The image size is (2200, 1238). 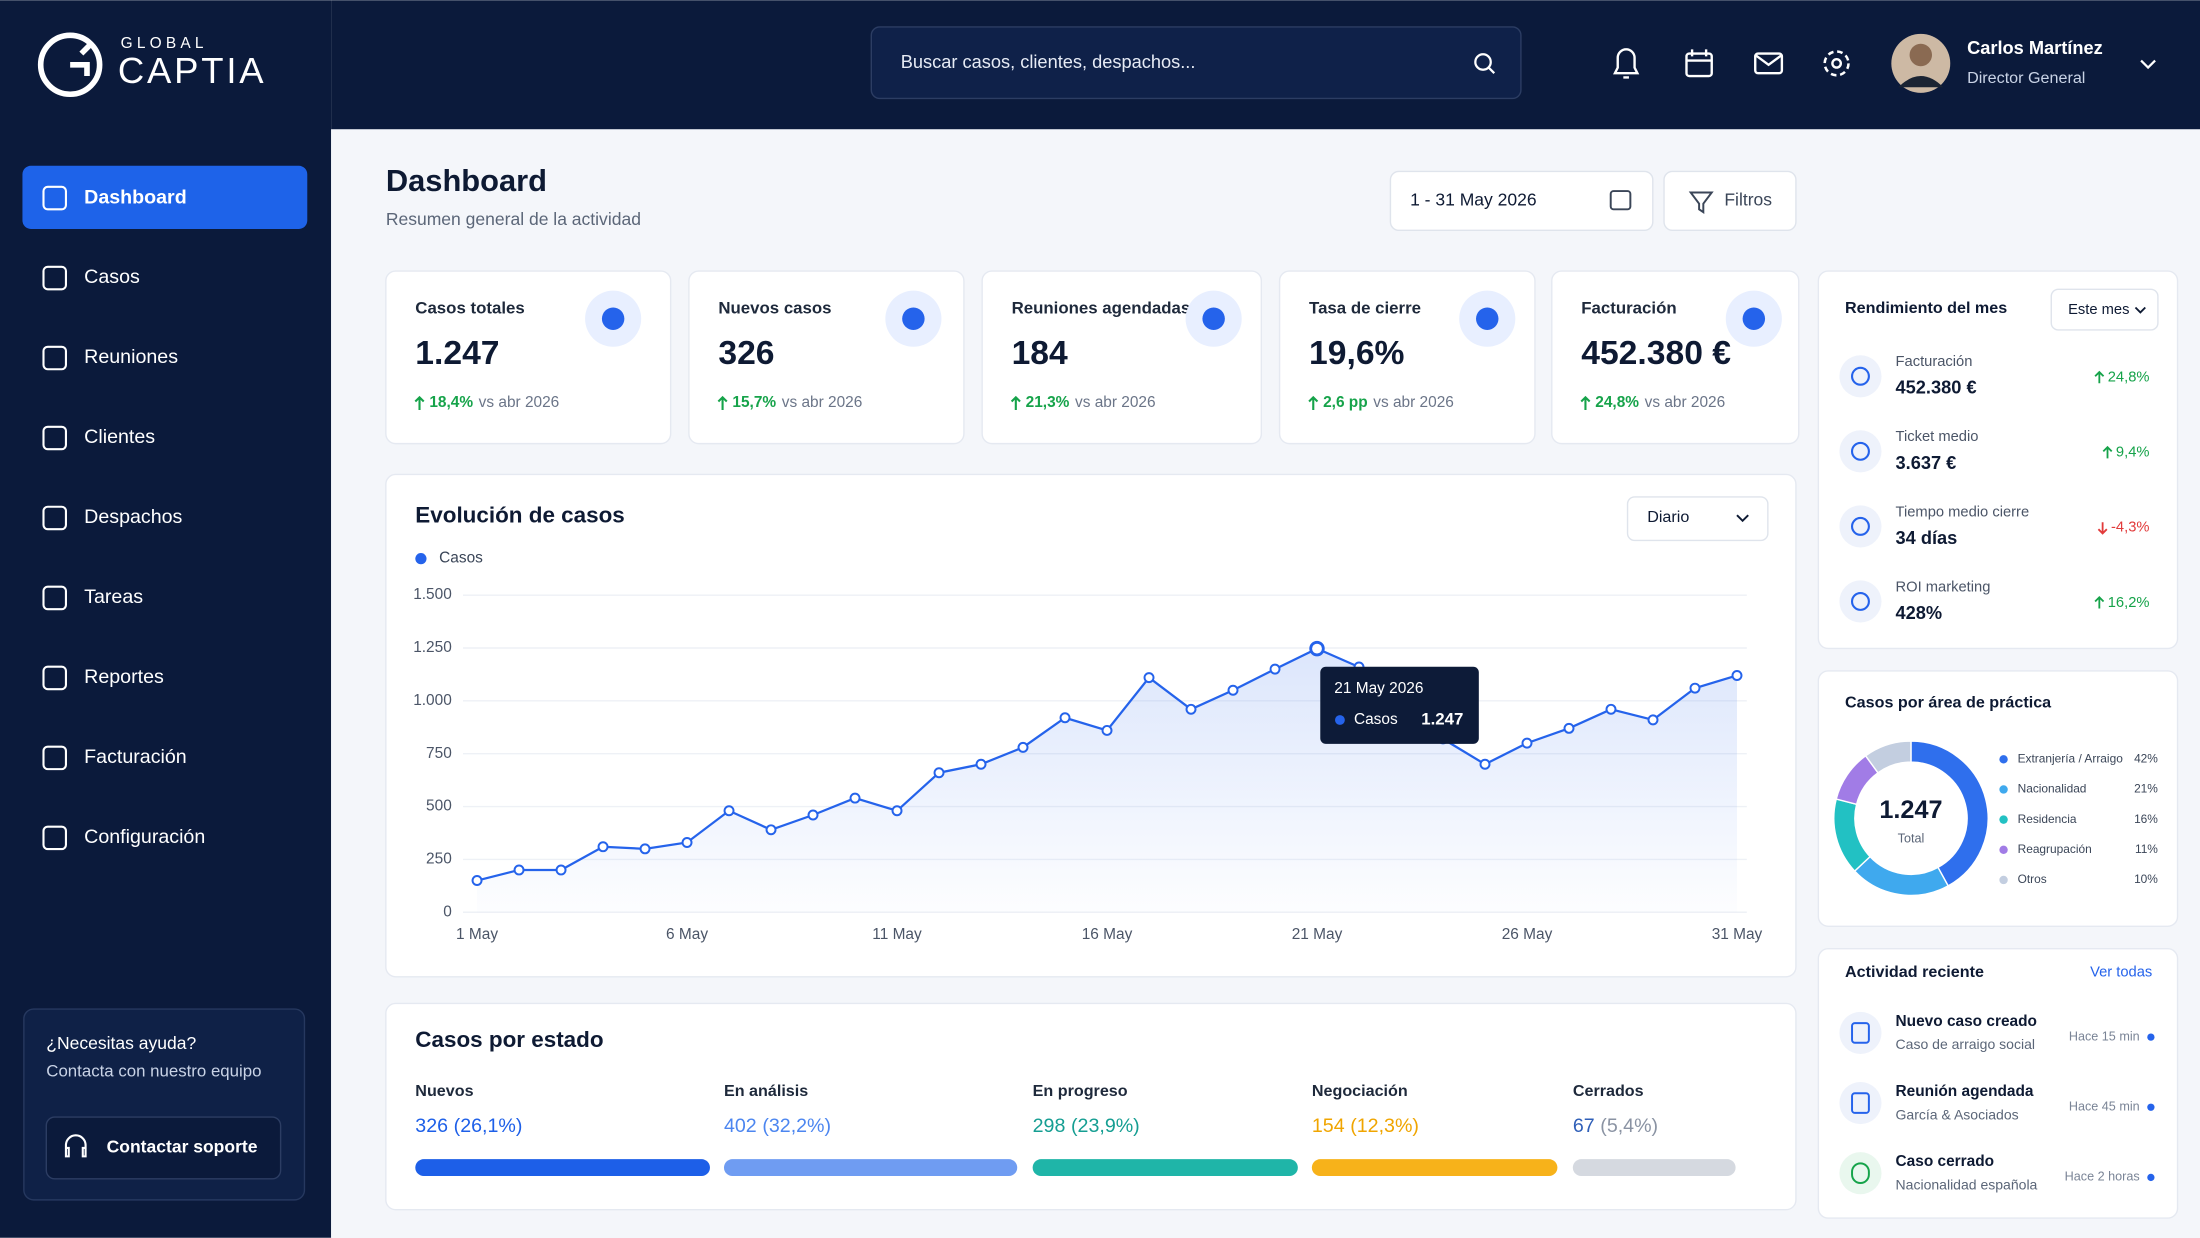 What do you see at coordinates (2026, 78) in the screenshot?
I see `user-role: Director General` at bounding box center [2026, 78].